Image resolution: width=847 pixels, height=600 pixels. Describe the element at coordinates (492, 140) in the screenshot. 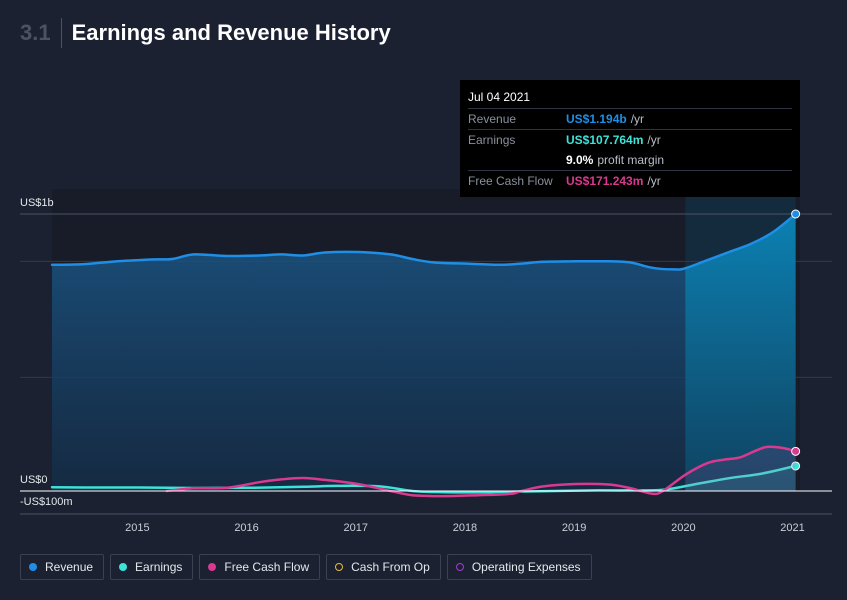

I see `tooltip-earnings-label: Earnings` at that location.